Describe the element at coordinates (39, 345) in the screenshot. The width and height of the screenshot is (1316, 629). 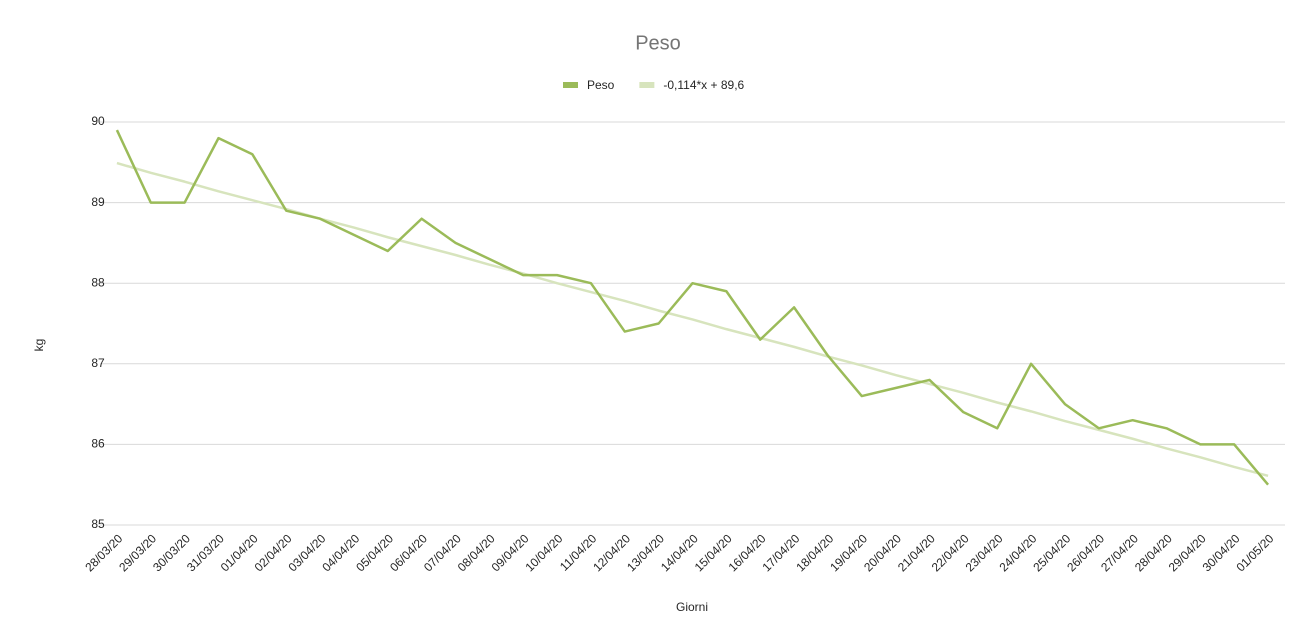
I see `y-axis-title: kg` at that location.